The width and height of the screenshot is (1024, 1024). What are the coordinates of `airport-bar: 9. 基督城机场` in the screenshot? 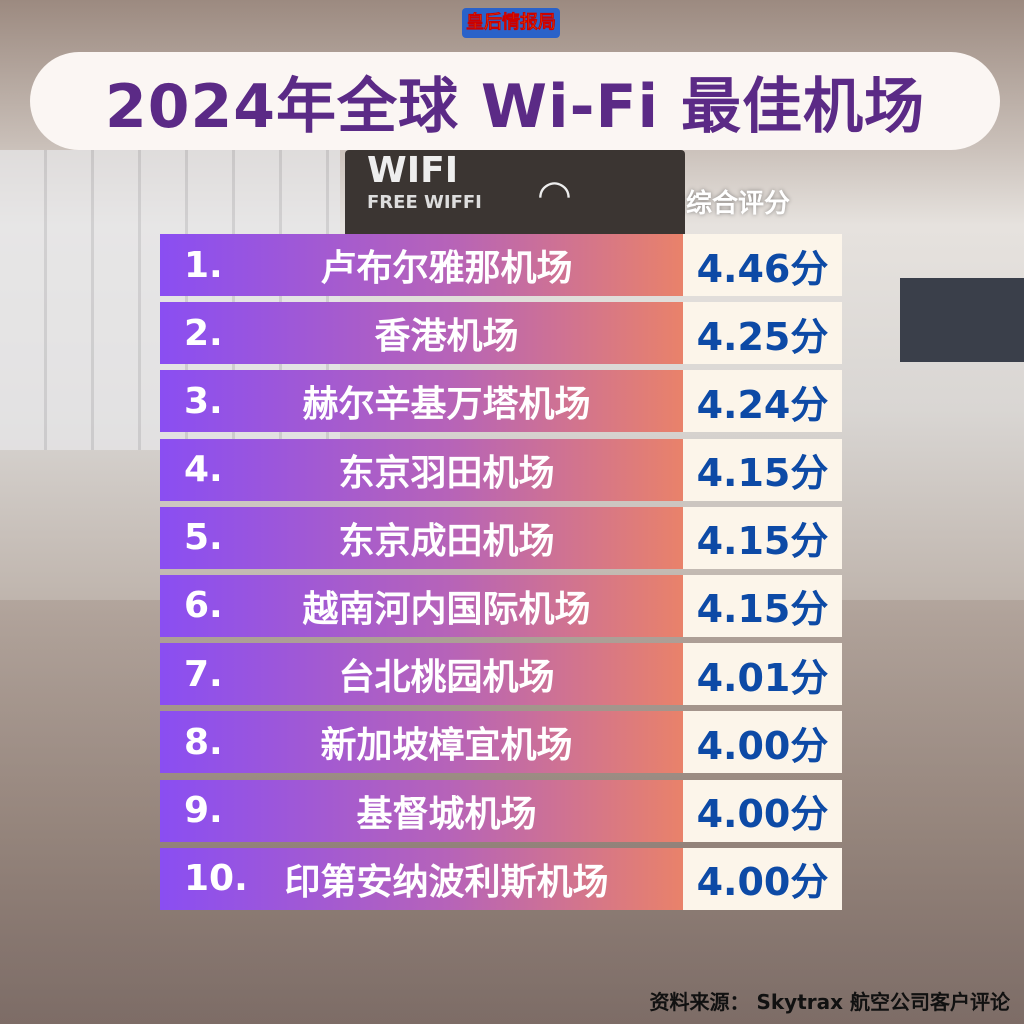 It's located at (421, 810).